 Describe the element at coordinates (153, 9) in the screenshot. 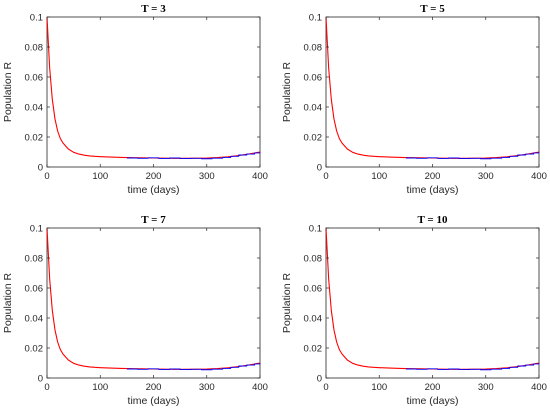

I see `chart-title: T = 3` at that location.